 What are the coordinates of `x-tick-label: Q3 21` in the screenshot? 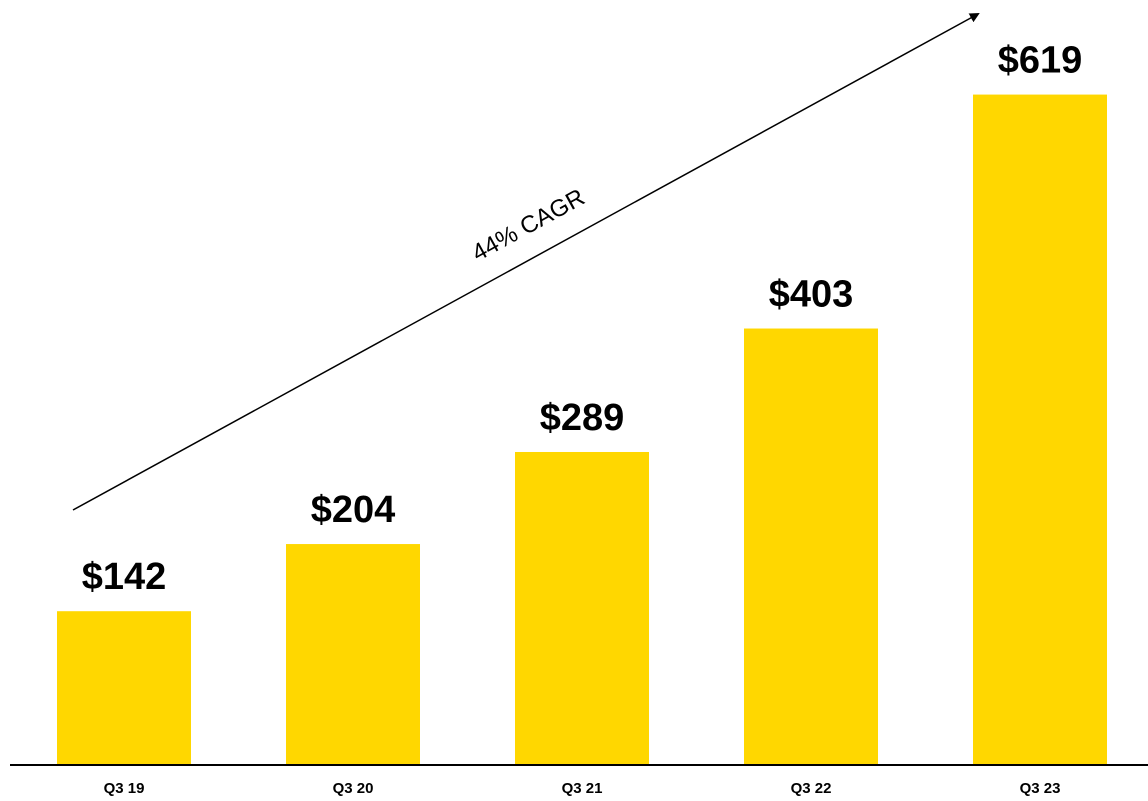 It's located at (582, 788).